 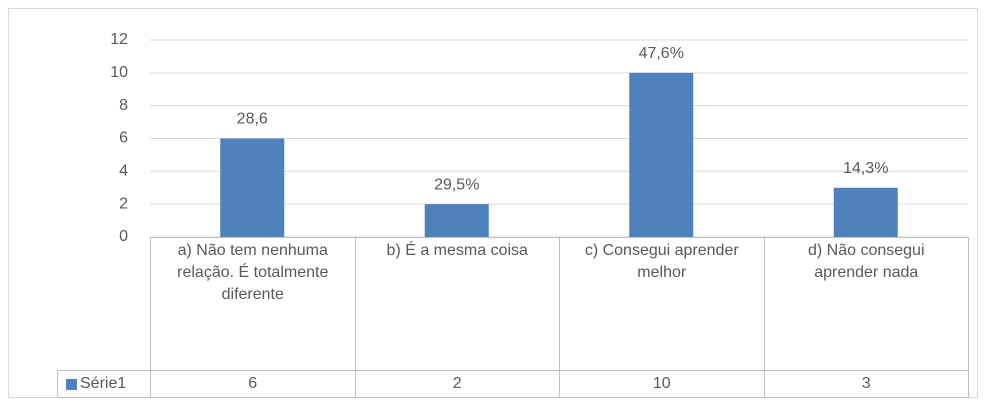 I want to click on y-tick-label: 6, so click(x=123, y=138).